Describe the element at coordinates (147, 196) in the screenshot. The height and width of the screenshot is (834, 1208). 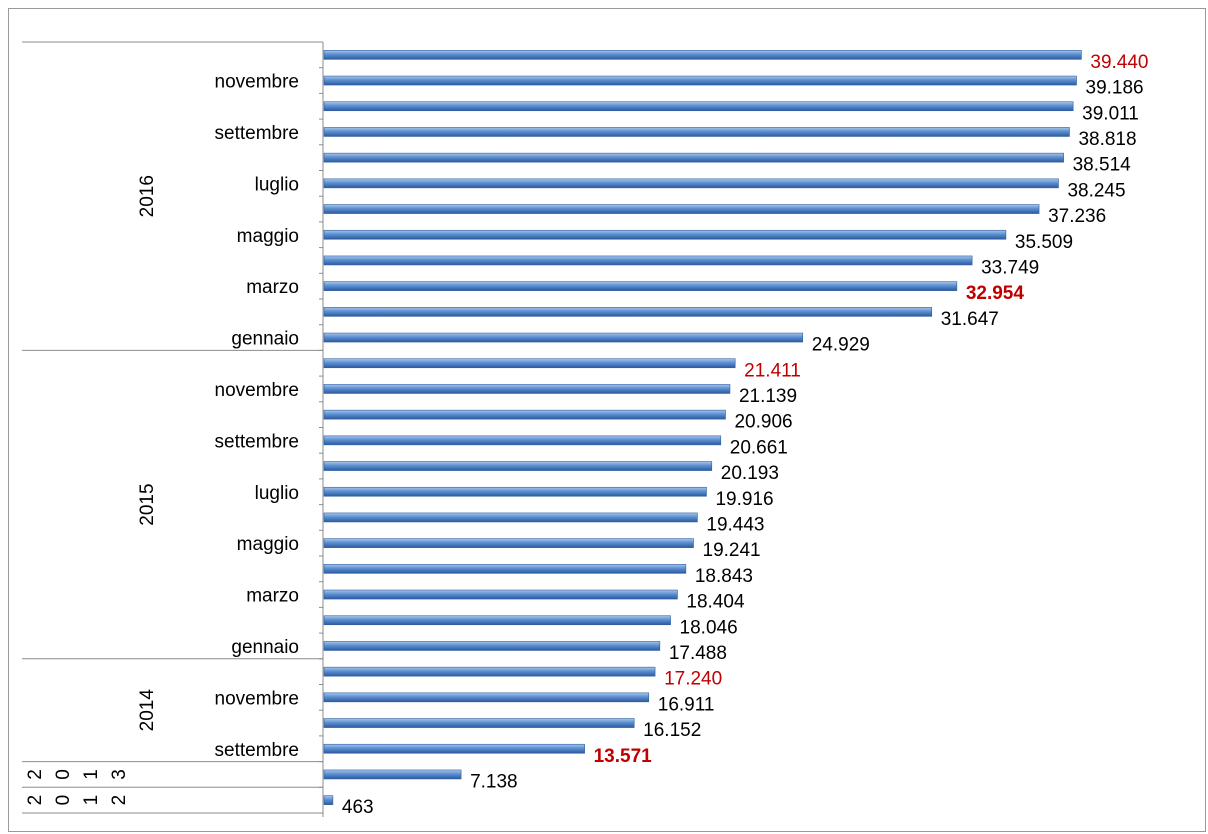
I see `group-year-label: 2016` at that location.